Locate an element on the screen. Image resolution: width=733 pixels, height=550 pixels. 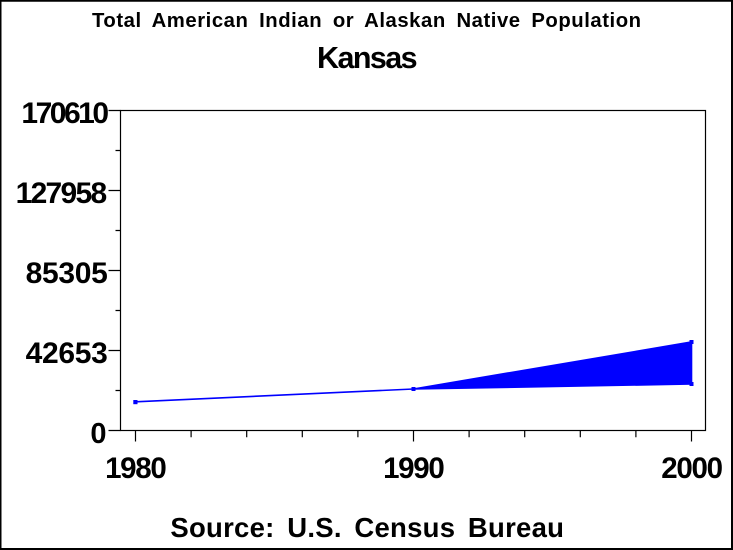
svg-text: Source: U.S. Census Bureau is located at coordinates (367, 527).